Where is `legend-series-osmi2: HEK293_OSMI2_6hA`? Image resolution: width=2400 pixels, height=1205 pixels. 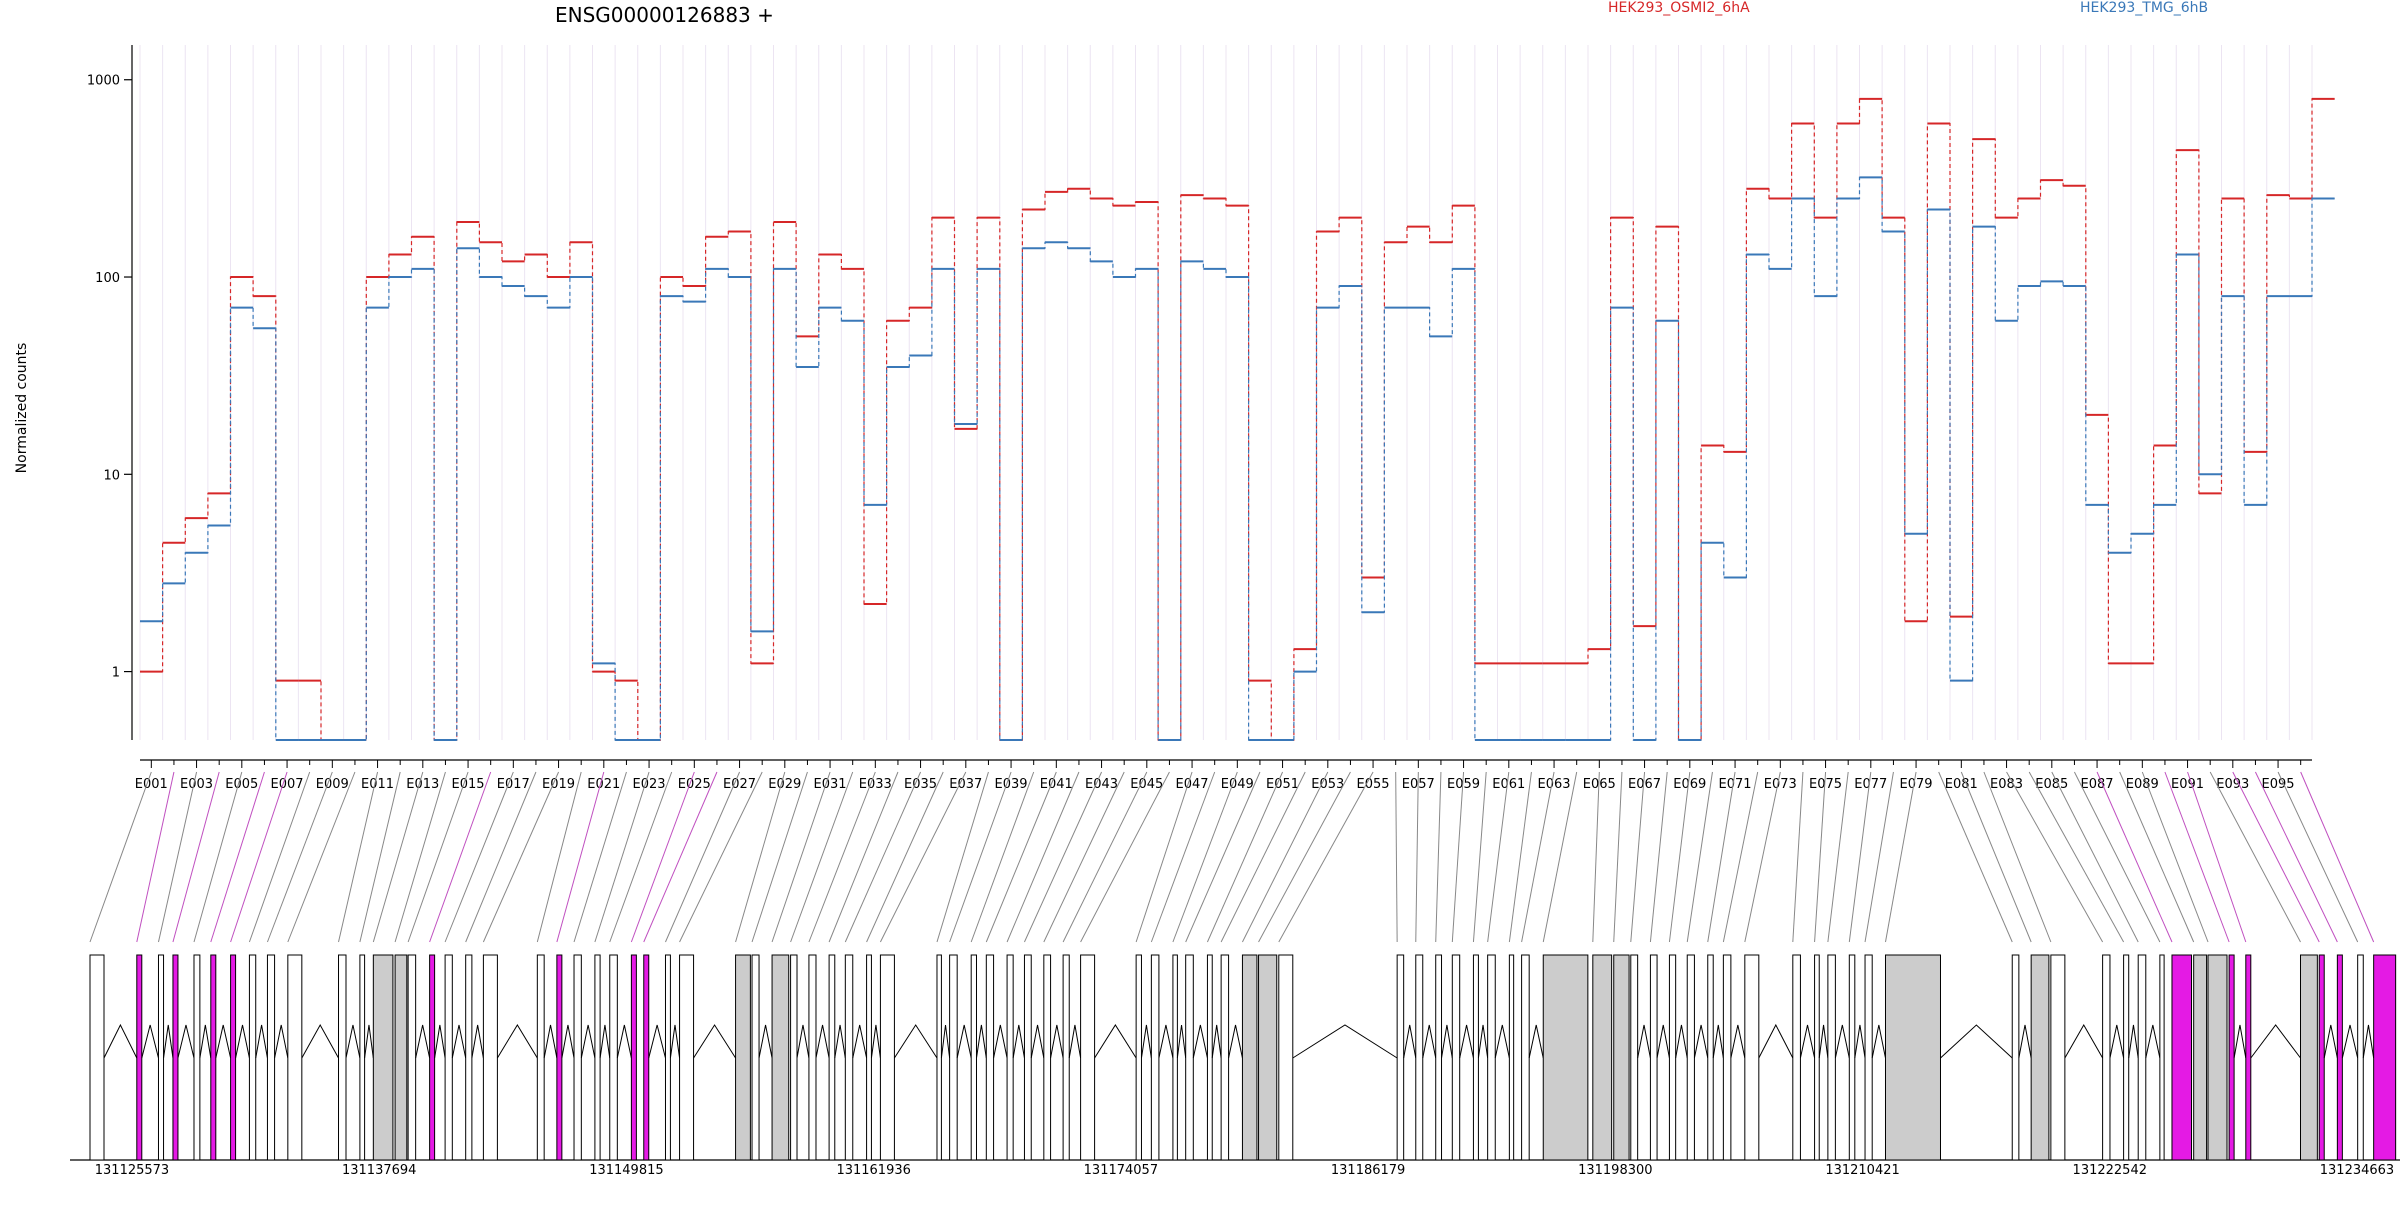 legend-series-osmi2: HEK293_OSMI2_6hA is located at coordinates (1679, 8).